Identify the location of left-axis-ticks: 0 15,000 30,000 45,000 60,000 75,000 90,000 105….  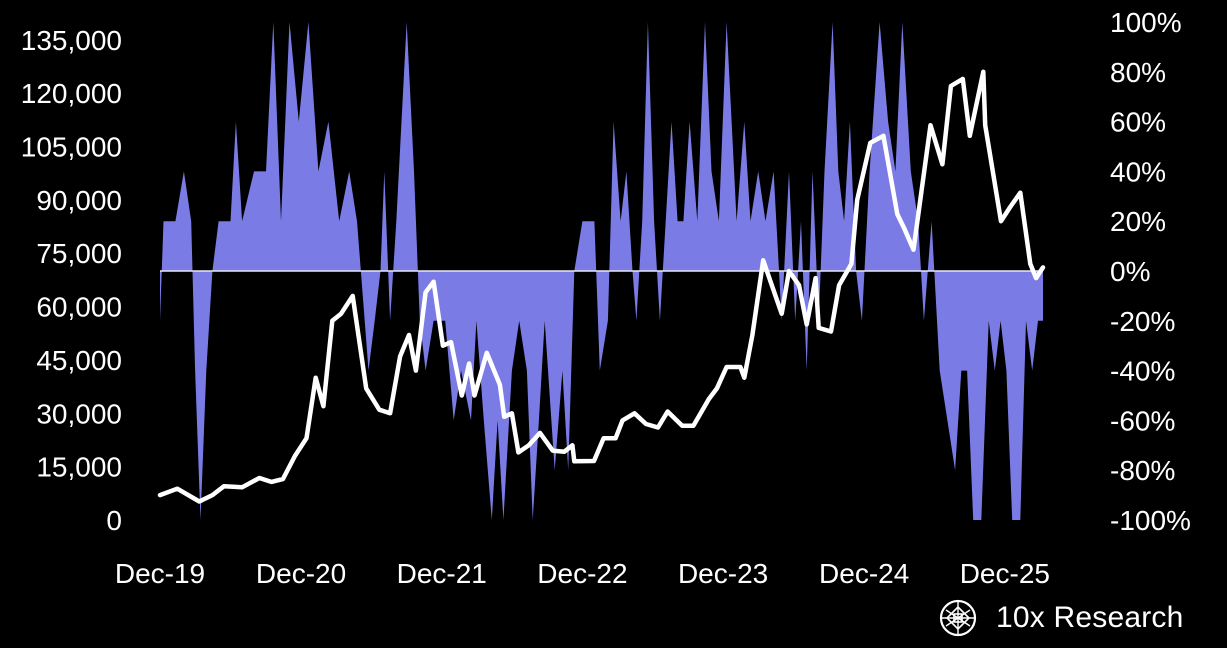
(71, 280).